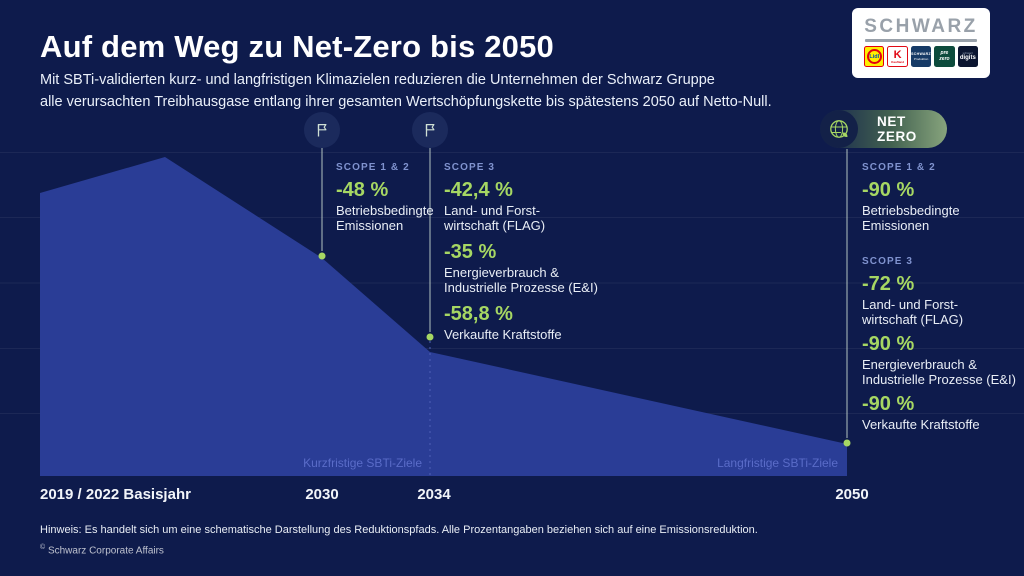 Image resolution: width=1024 pixels, height=576 pixels. Describe the element at coordinates (897, 129) in the screenshot. I see `net-zero-label: NET ZERO` at that location.